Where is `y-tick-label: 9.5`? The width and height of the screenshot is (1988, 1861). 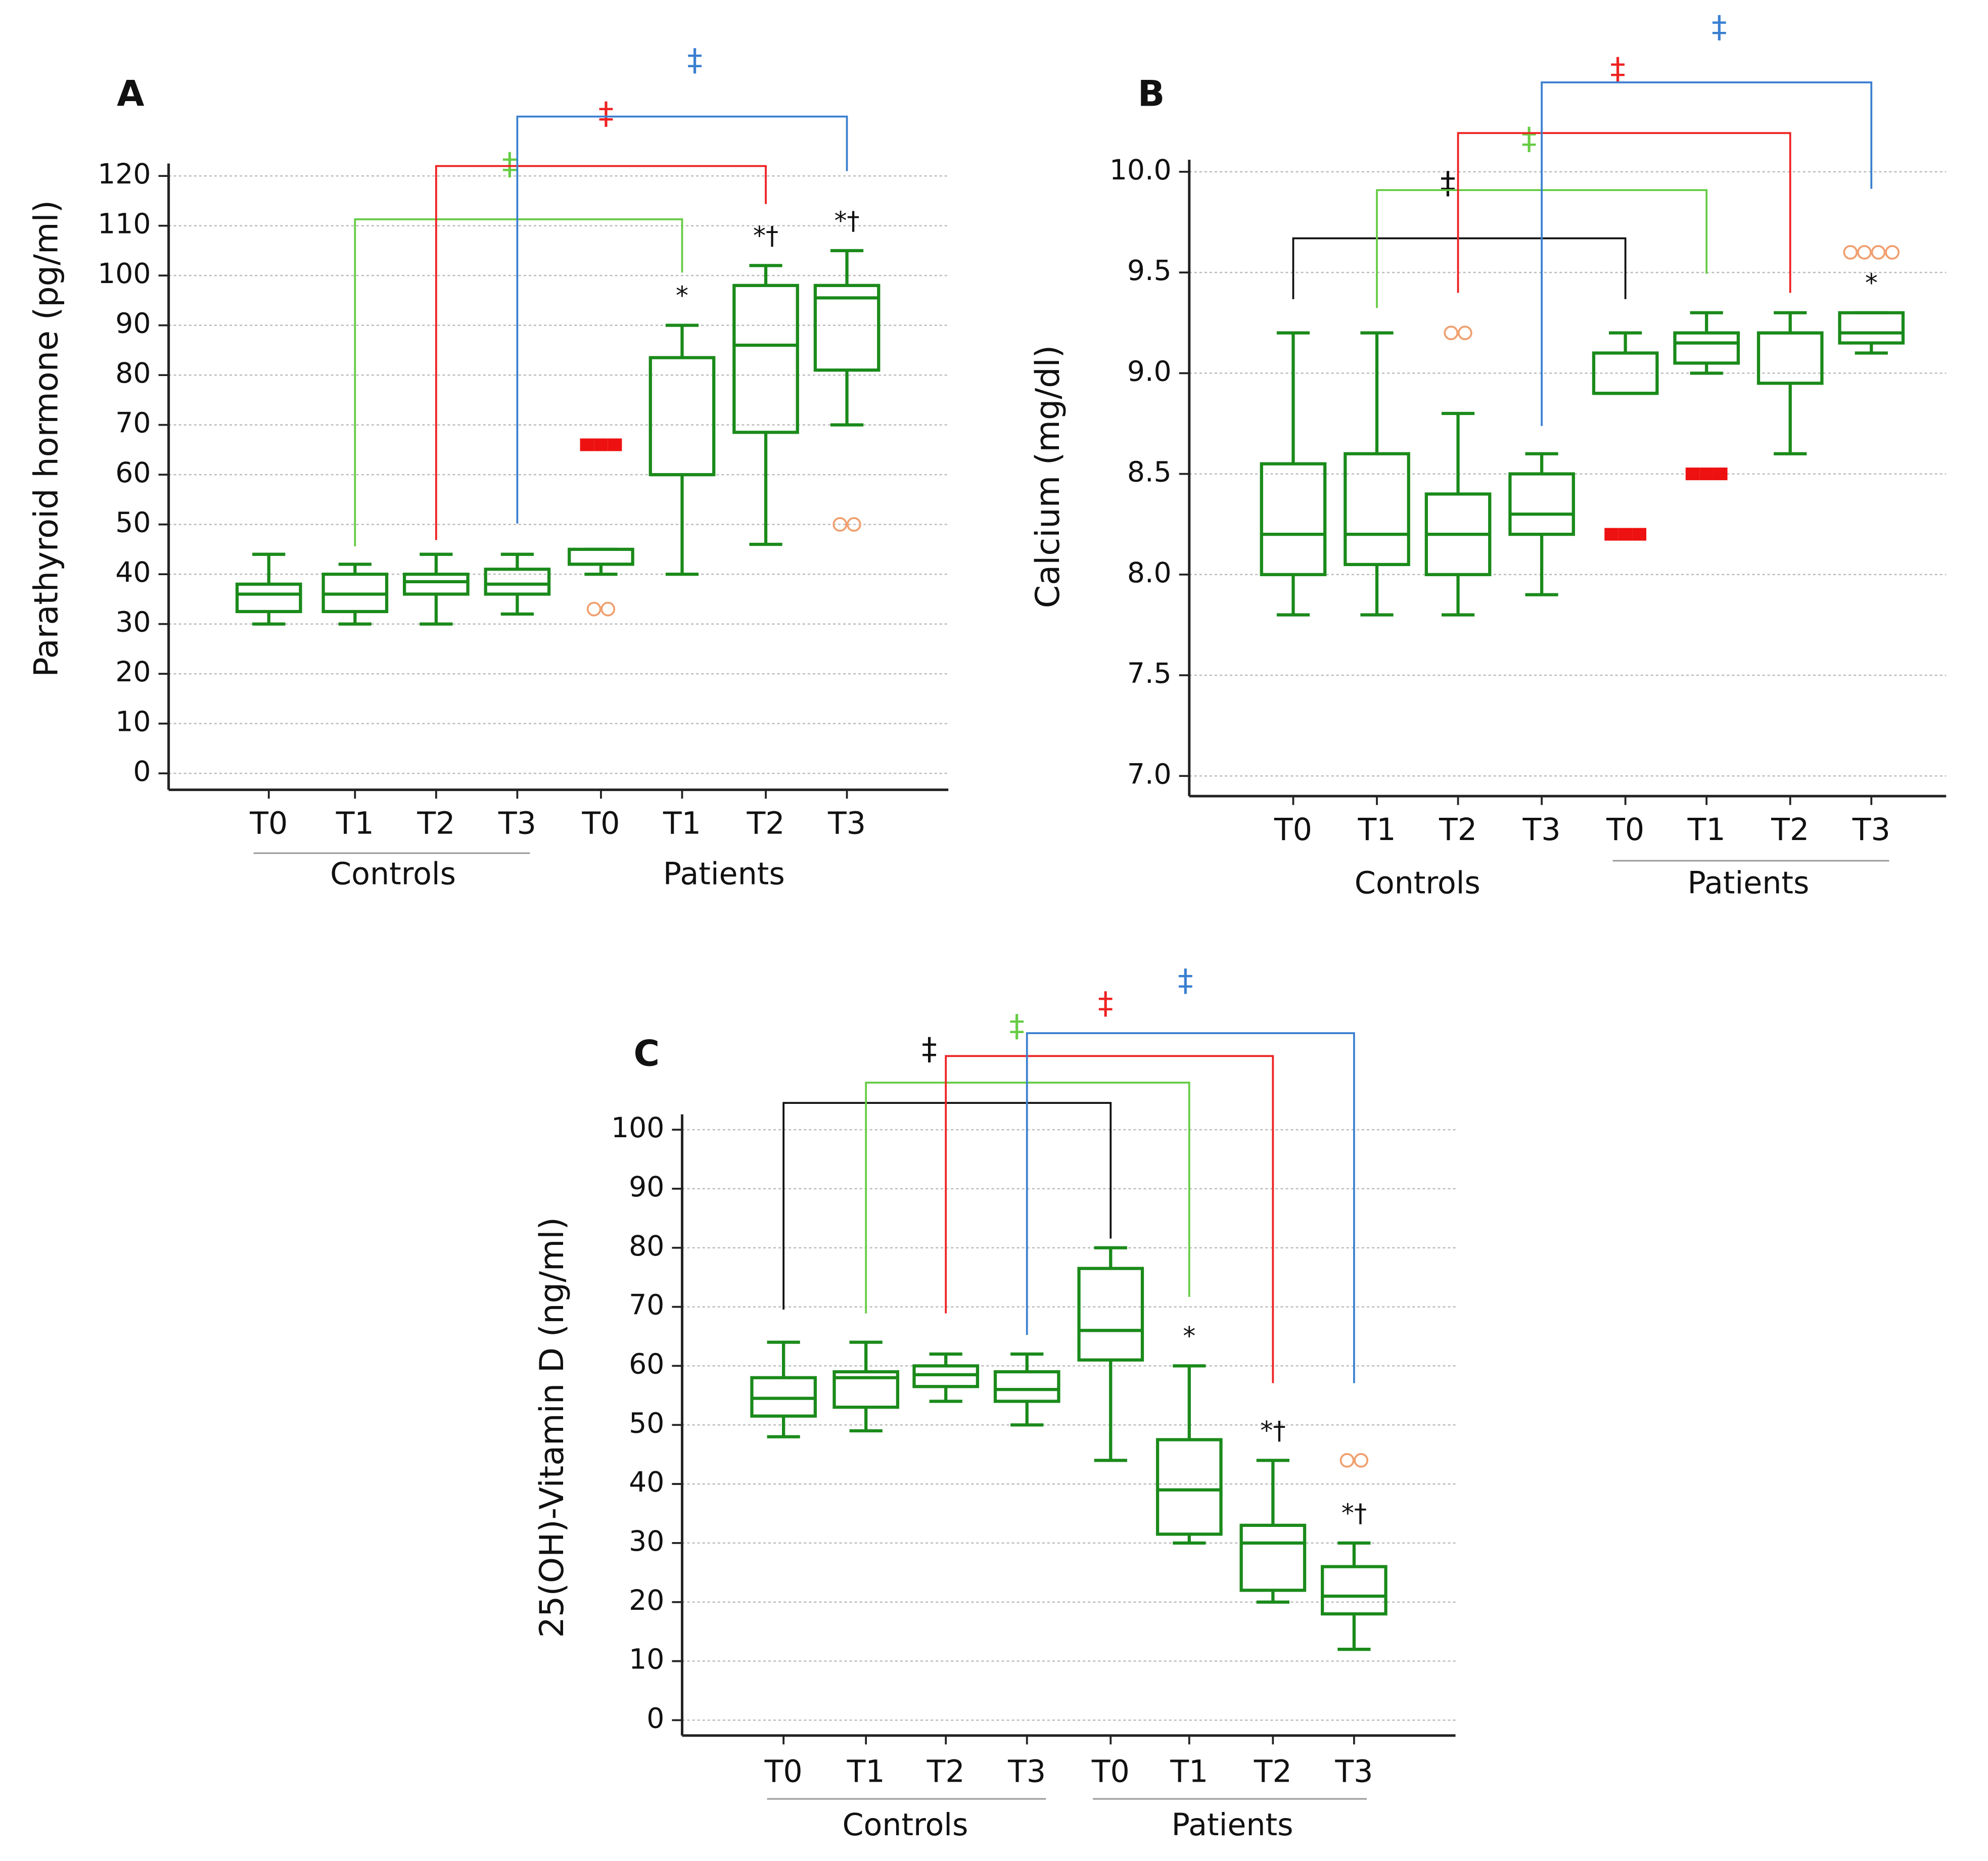
y-tick-label: 9.5 is located at coordinates (1150, 271).